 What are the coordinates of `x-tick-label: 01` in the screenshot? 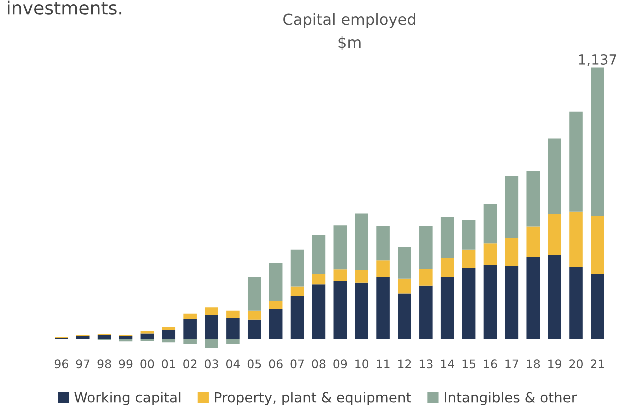 It's located at (169, 364).